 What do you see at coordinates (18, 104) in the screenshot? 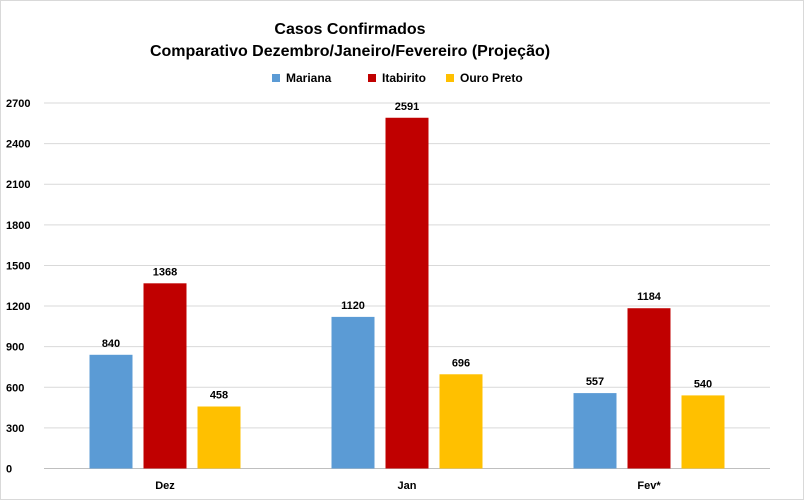
I see `y-tick-label: 2700` at bounding box center [18, 104].